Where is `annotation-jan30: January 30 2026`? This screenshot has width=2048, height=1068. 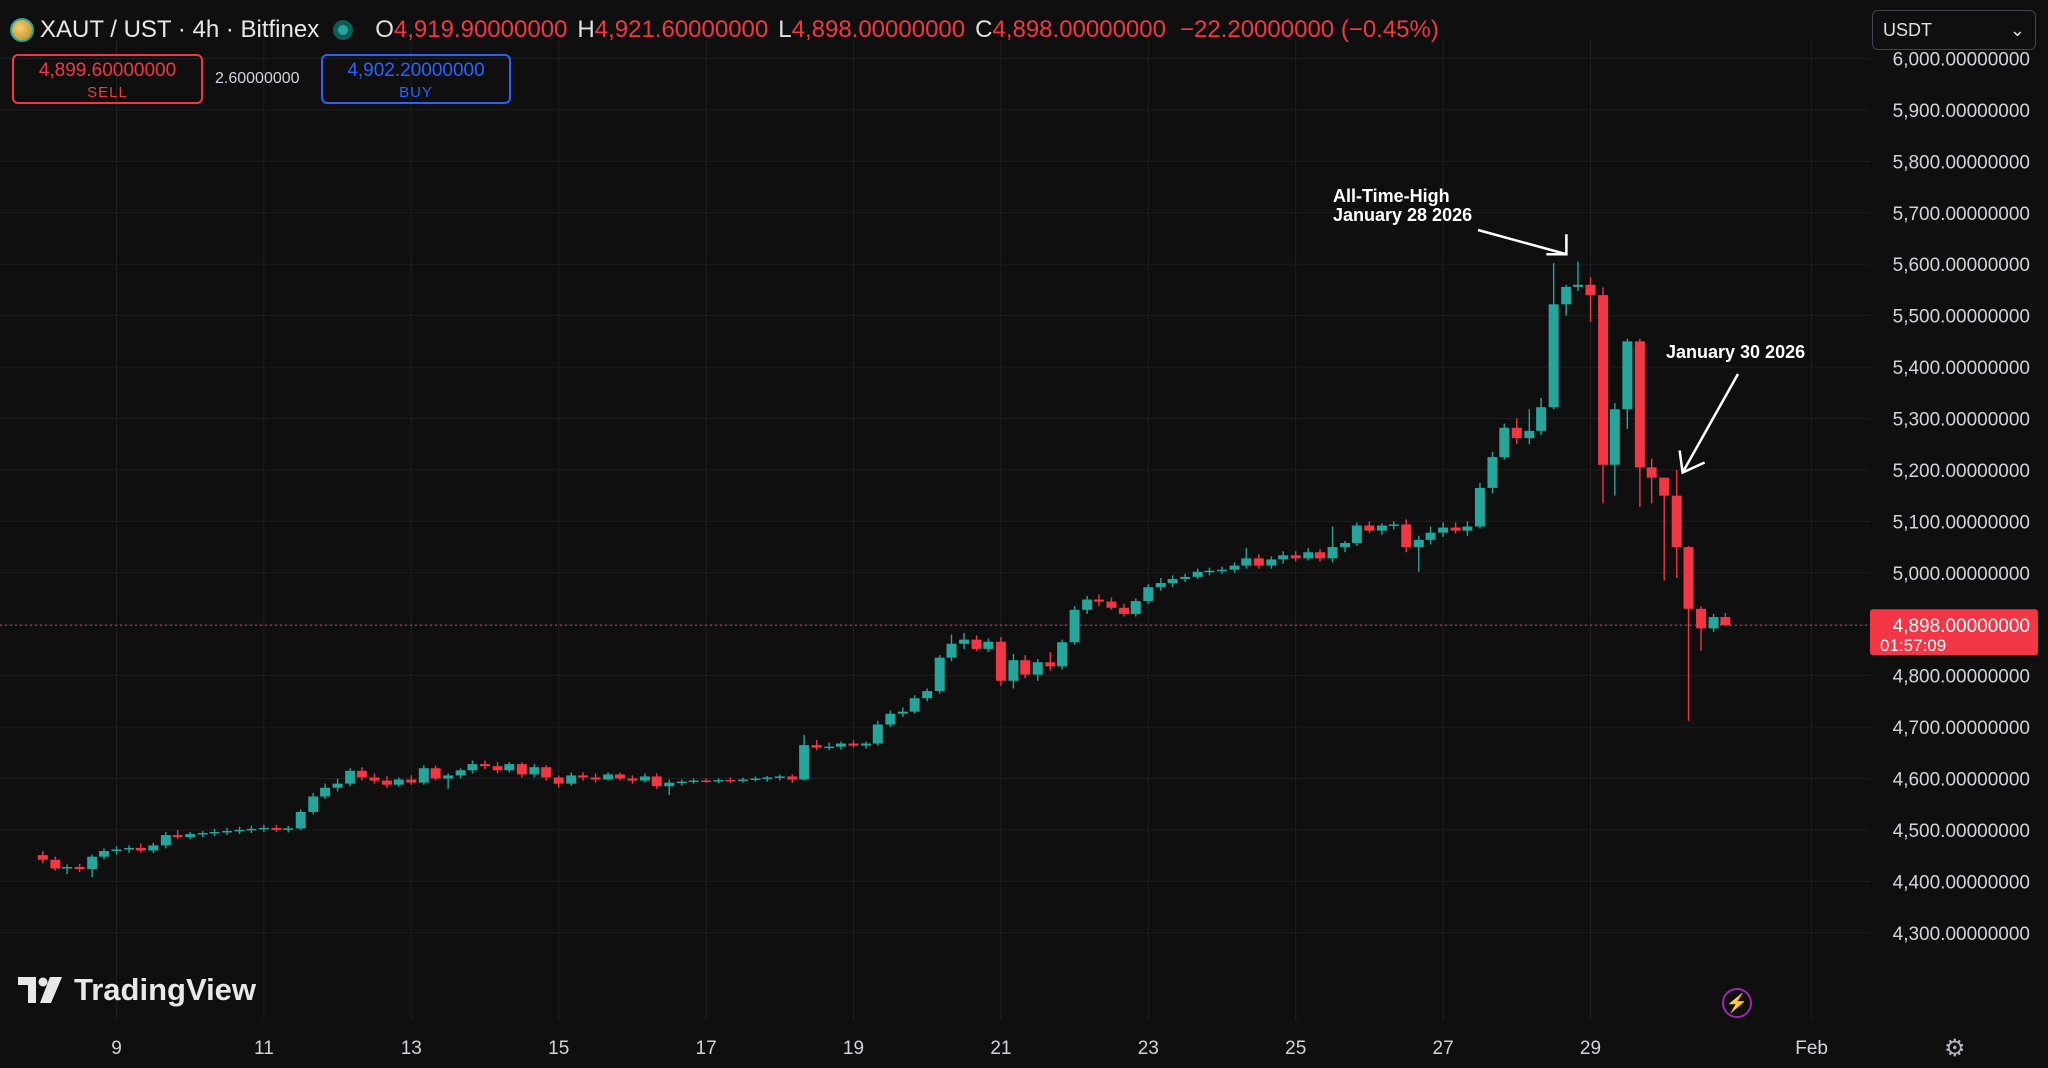 annotation-jan30: January 30 2026 is located at coordinates (1735, 352).